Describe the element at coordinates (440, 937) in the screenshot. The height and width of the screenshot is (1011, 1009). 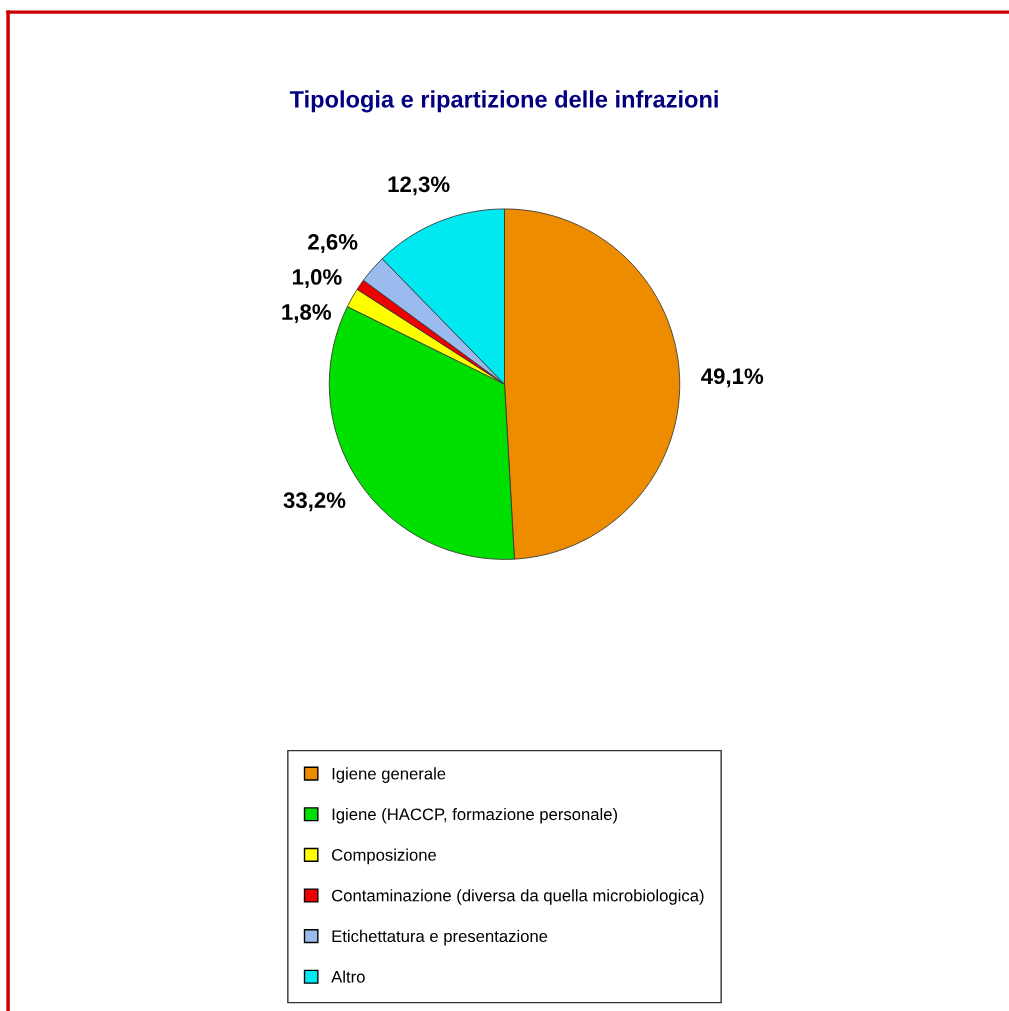
I see `legend-label: Etichettatura e presentazione` at that location.